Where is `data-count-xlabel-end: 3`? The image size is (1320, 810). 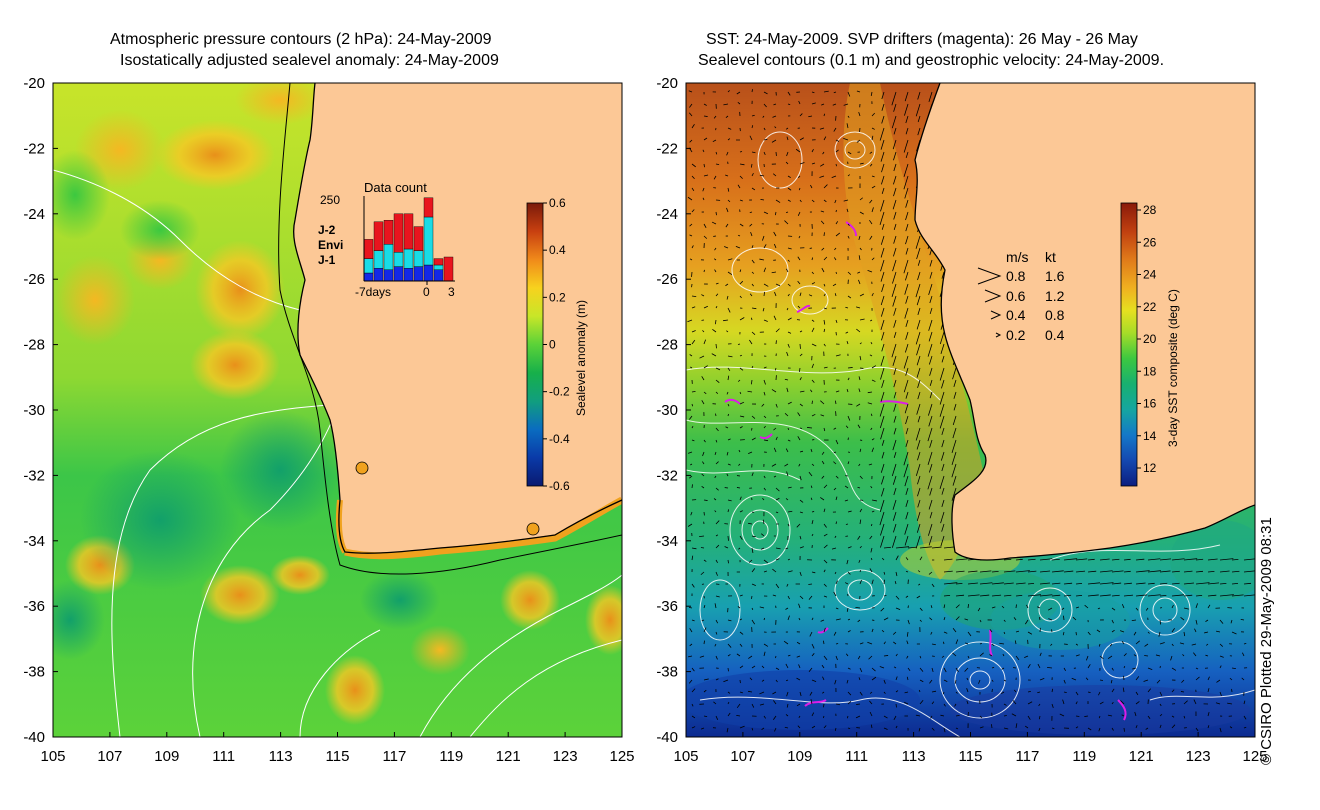
data-count-xlabel-end: 3 is located at coordinates (451, 292).